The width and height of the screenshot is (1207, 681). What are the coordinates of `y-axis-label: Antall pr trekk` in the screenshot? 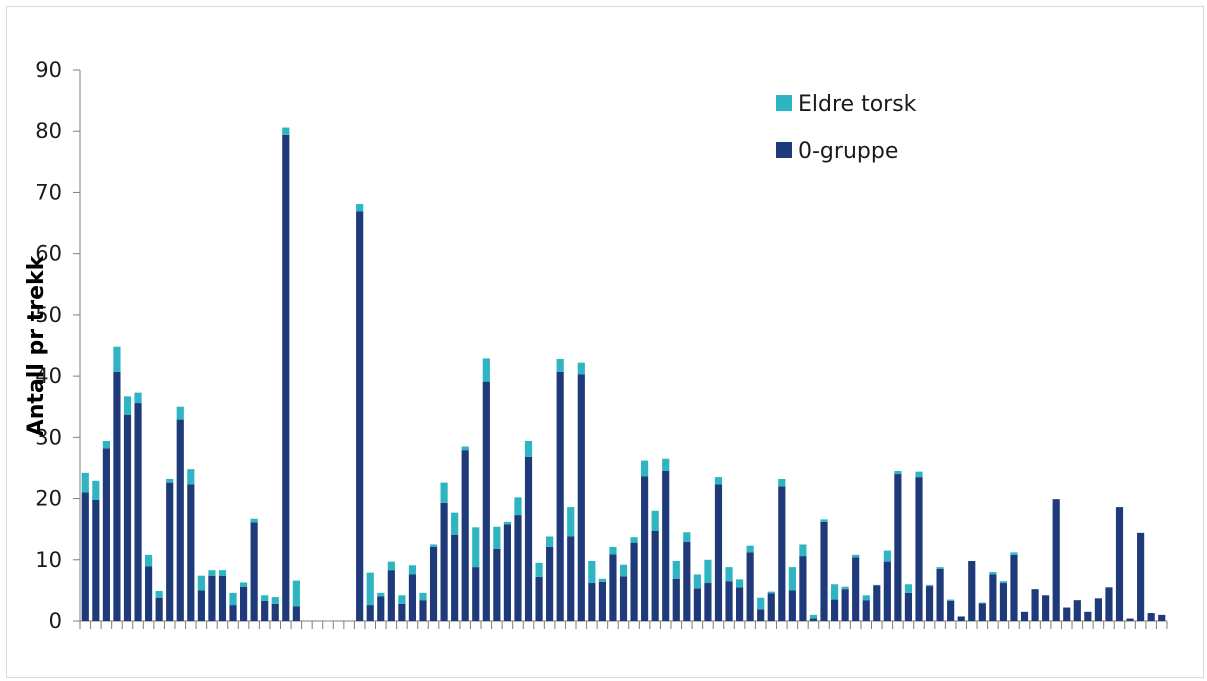 It's located at (36, 345).